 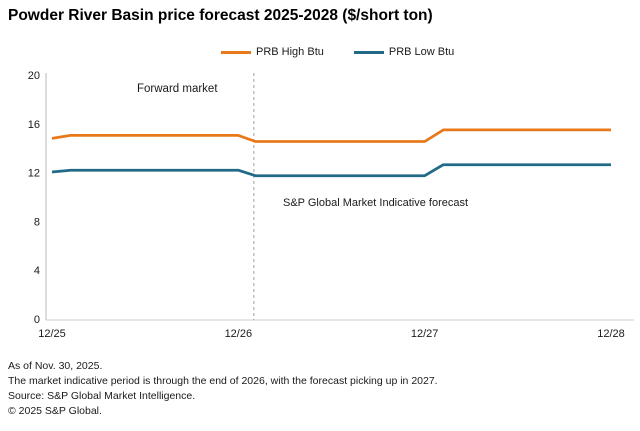 What do you see at coordinates (37, 222) in the screenshot?
I see `y-tick-label: 8` at bounding box center [37, 222].